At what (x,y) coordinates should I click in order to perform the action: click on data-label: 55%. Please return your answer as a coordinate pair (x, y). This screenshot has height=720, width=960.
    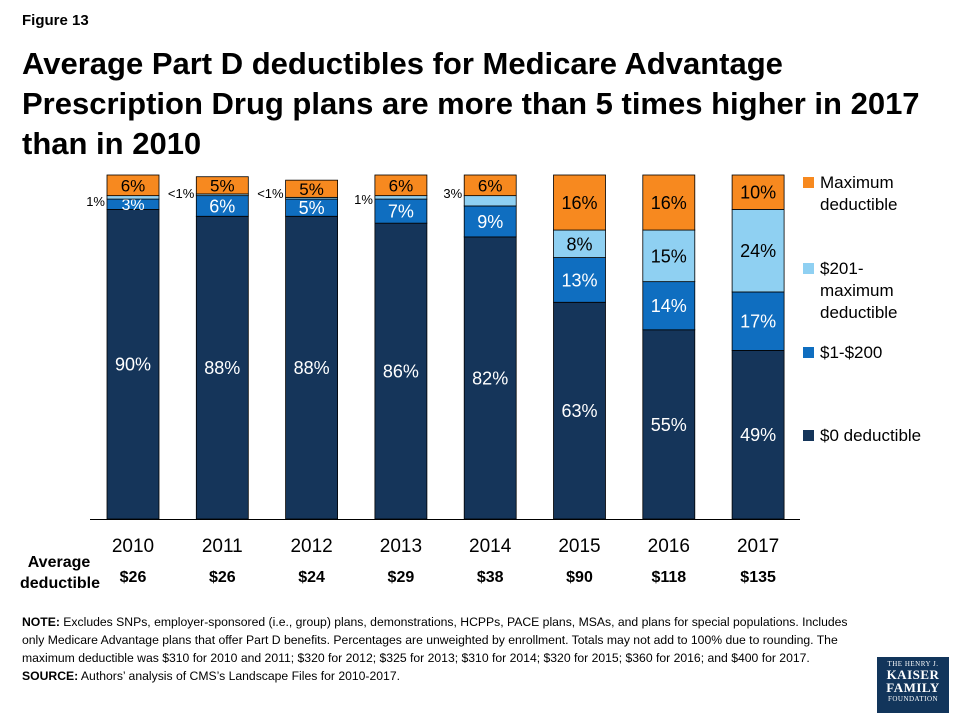
    Looking at the image, I should click on (669, 425).